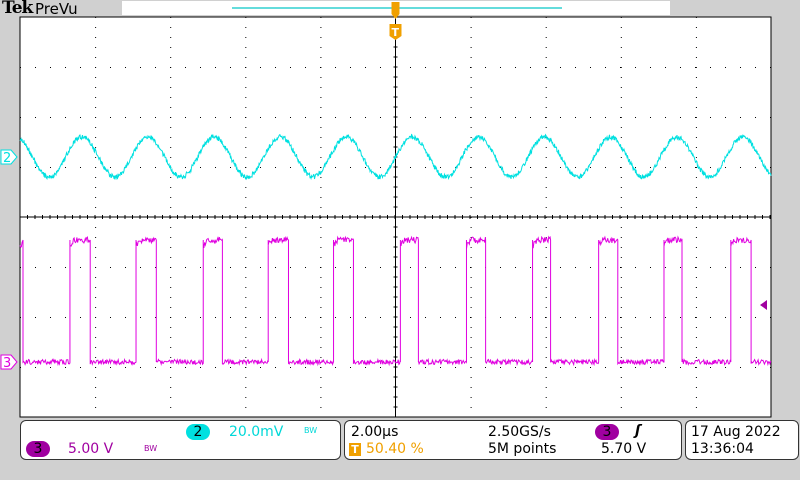  Describe the element at coordinates (256, 432) in the screenshot. I see `ch2-scale: 20.0mV` at that location.